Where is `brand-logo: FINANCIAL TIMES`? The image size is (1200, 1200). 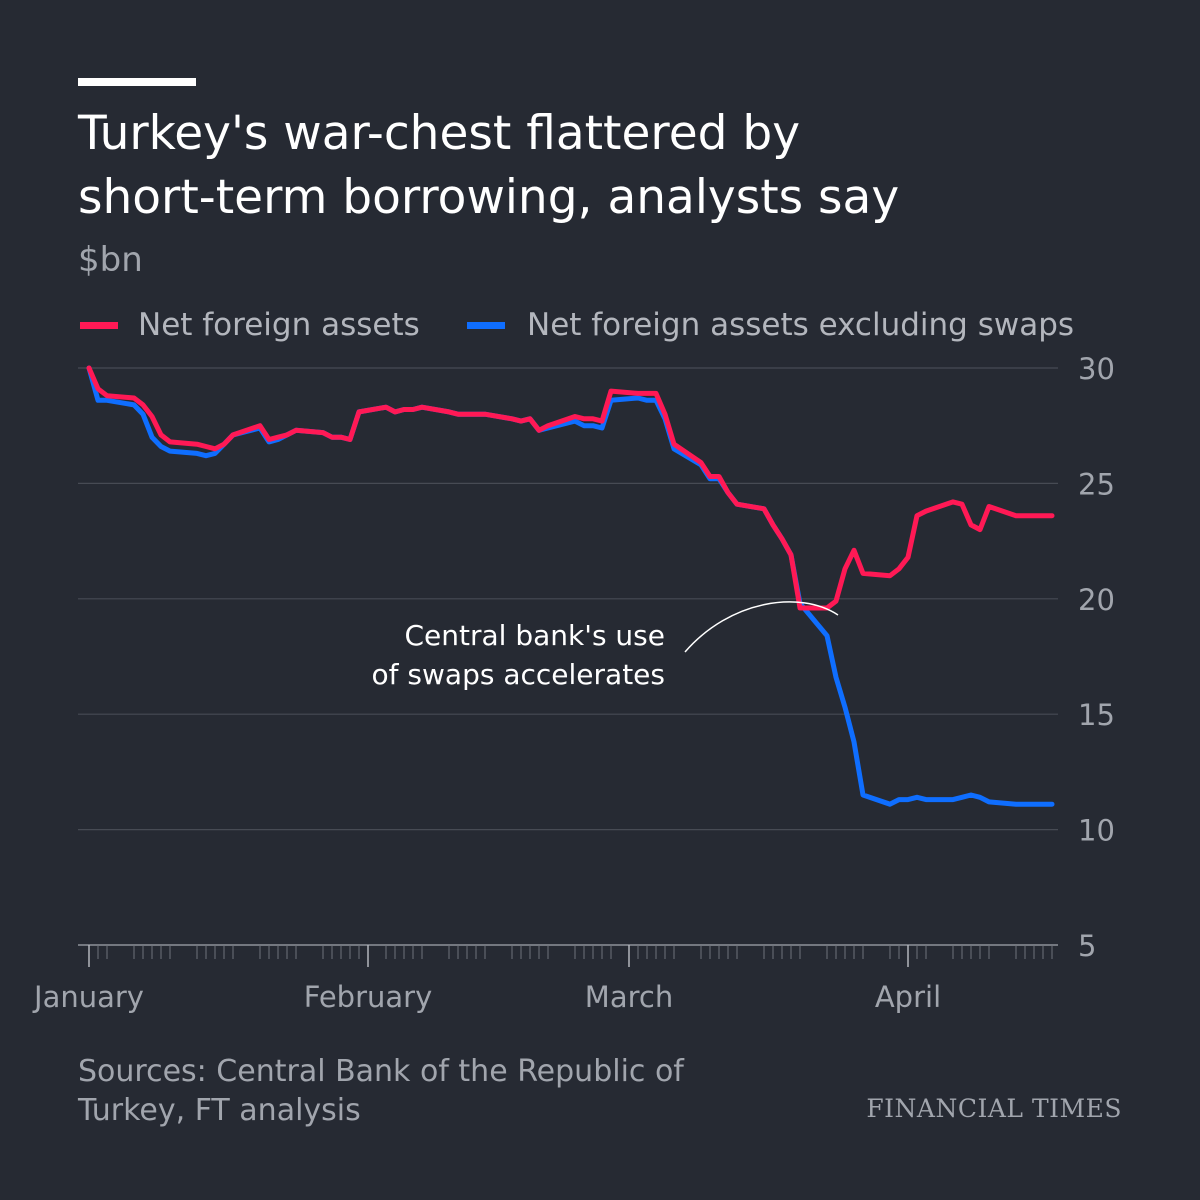 brand-logo: FINANCIAL TIMES is located at coordinates (994, 1108).